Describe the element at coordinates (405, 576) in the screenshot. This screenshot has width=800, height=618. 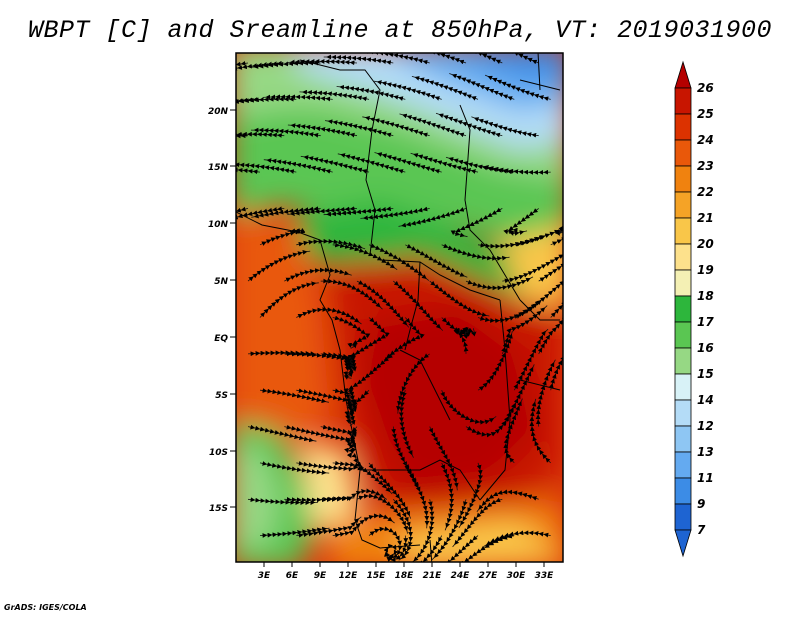
I see `lon-label-18e: 18E` at that location.